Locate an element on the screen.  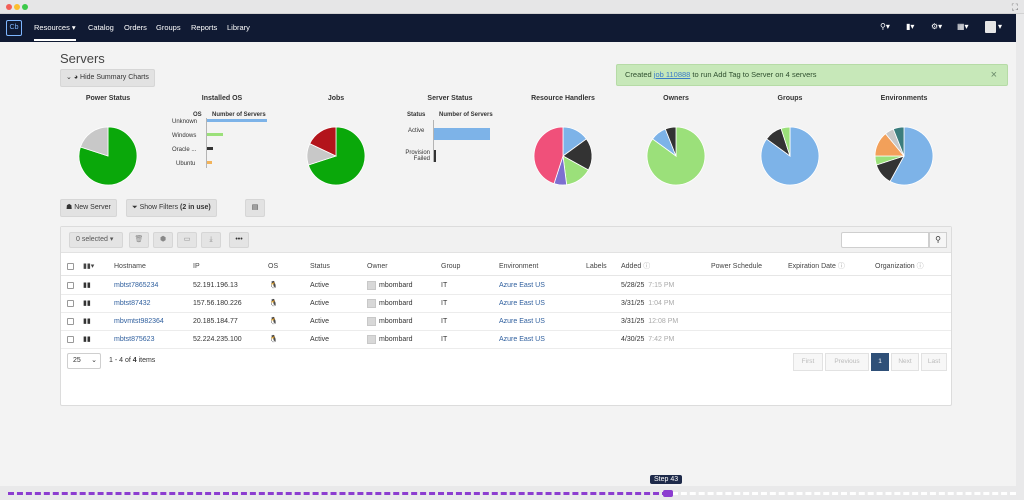
row-hostname: mbvmtst982364 is located at coordinates (139, 321).